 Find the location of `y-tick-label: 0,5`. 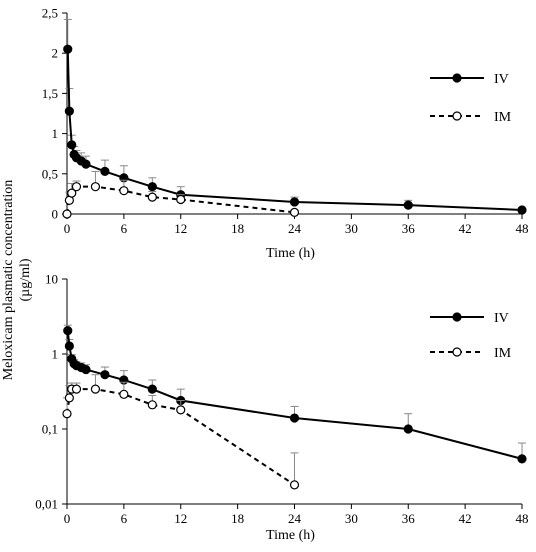

y-tick-label: 0,5 is located at coordinates (50, 173).